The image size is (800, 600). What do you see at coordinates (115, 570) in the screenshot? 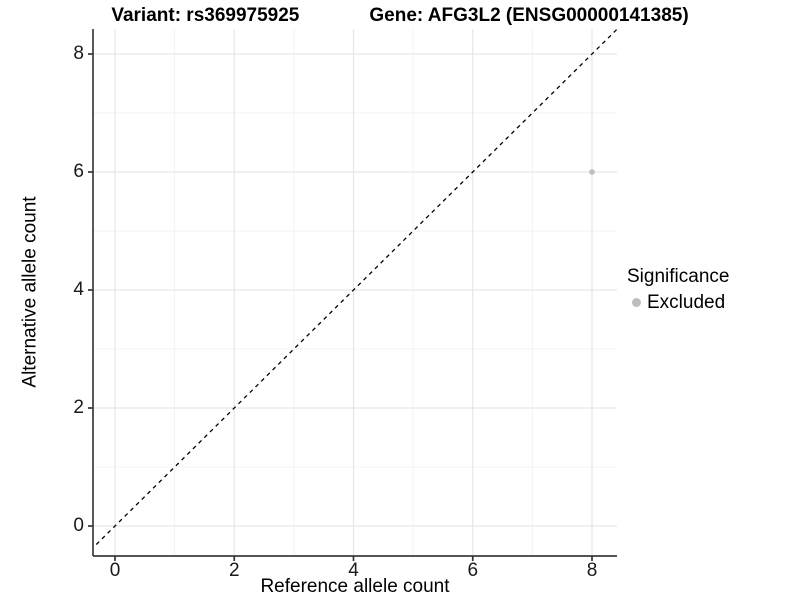
I see `x-tick-label: 0` at bounding box center [115, 570].